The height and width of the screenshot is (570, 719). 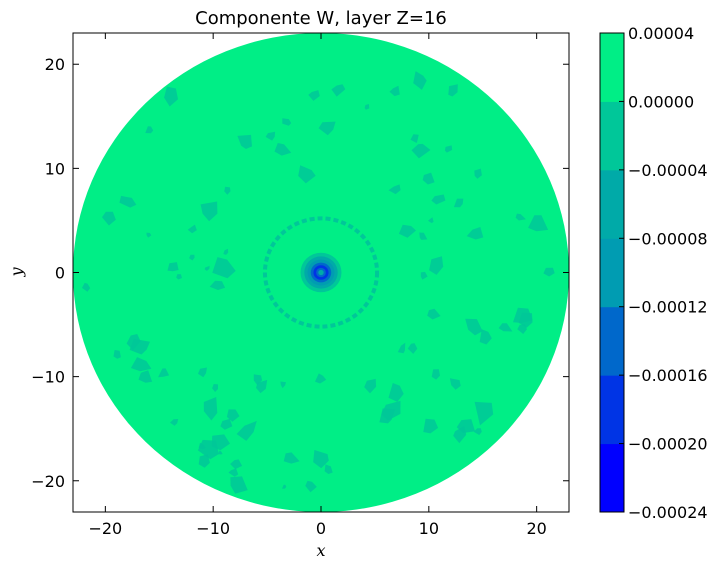 I want to click on x-axis-label: x, so click(x=320, y=550).